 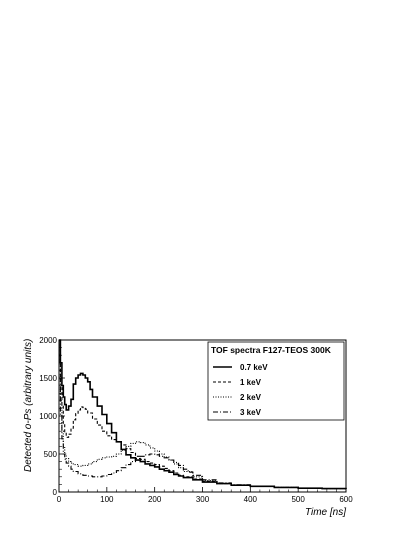 I want to click on x-axis-title: Time [ns], so click(x=325, y=512).